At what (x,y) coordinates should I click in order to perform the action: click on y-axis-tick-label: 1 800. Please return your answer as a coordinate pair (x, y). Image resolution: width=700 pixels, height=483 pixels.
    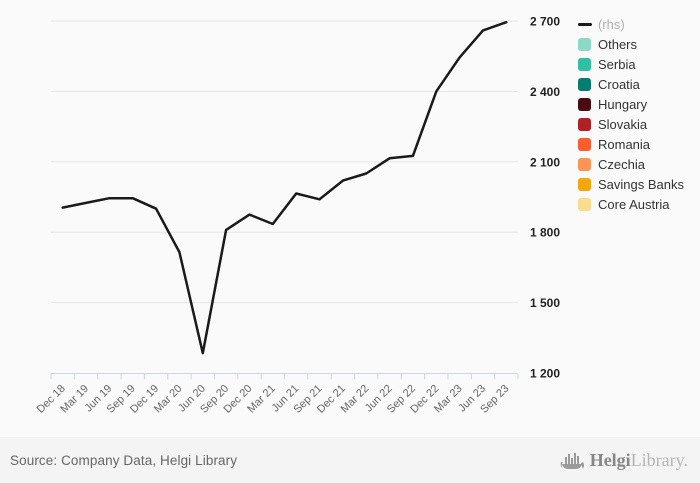
    Looking at the image, I should click on (545, 233).